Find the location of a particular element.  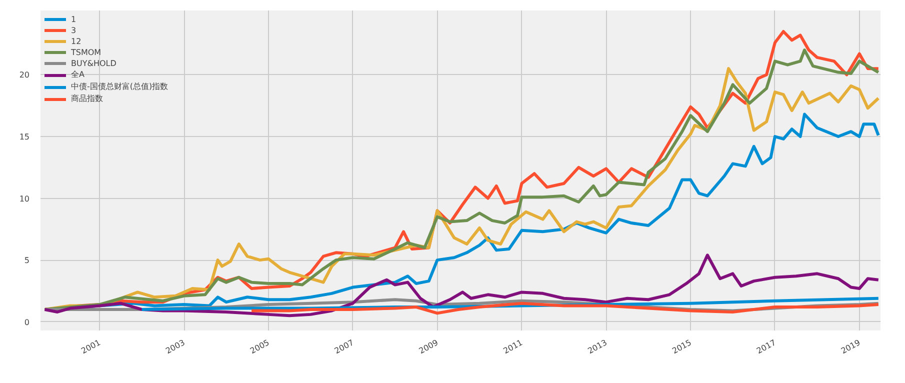

line-series is located at coordinates (565, 308).